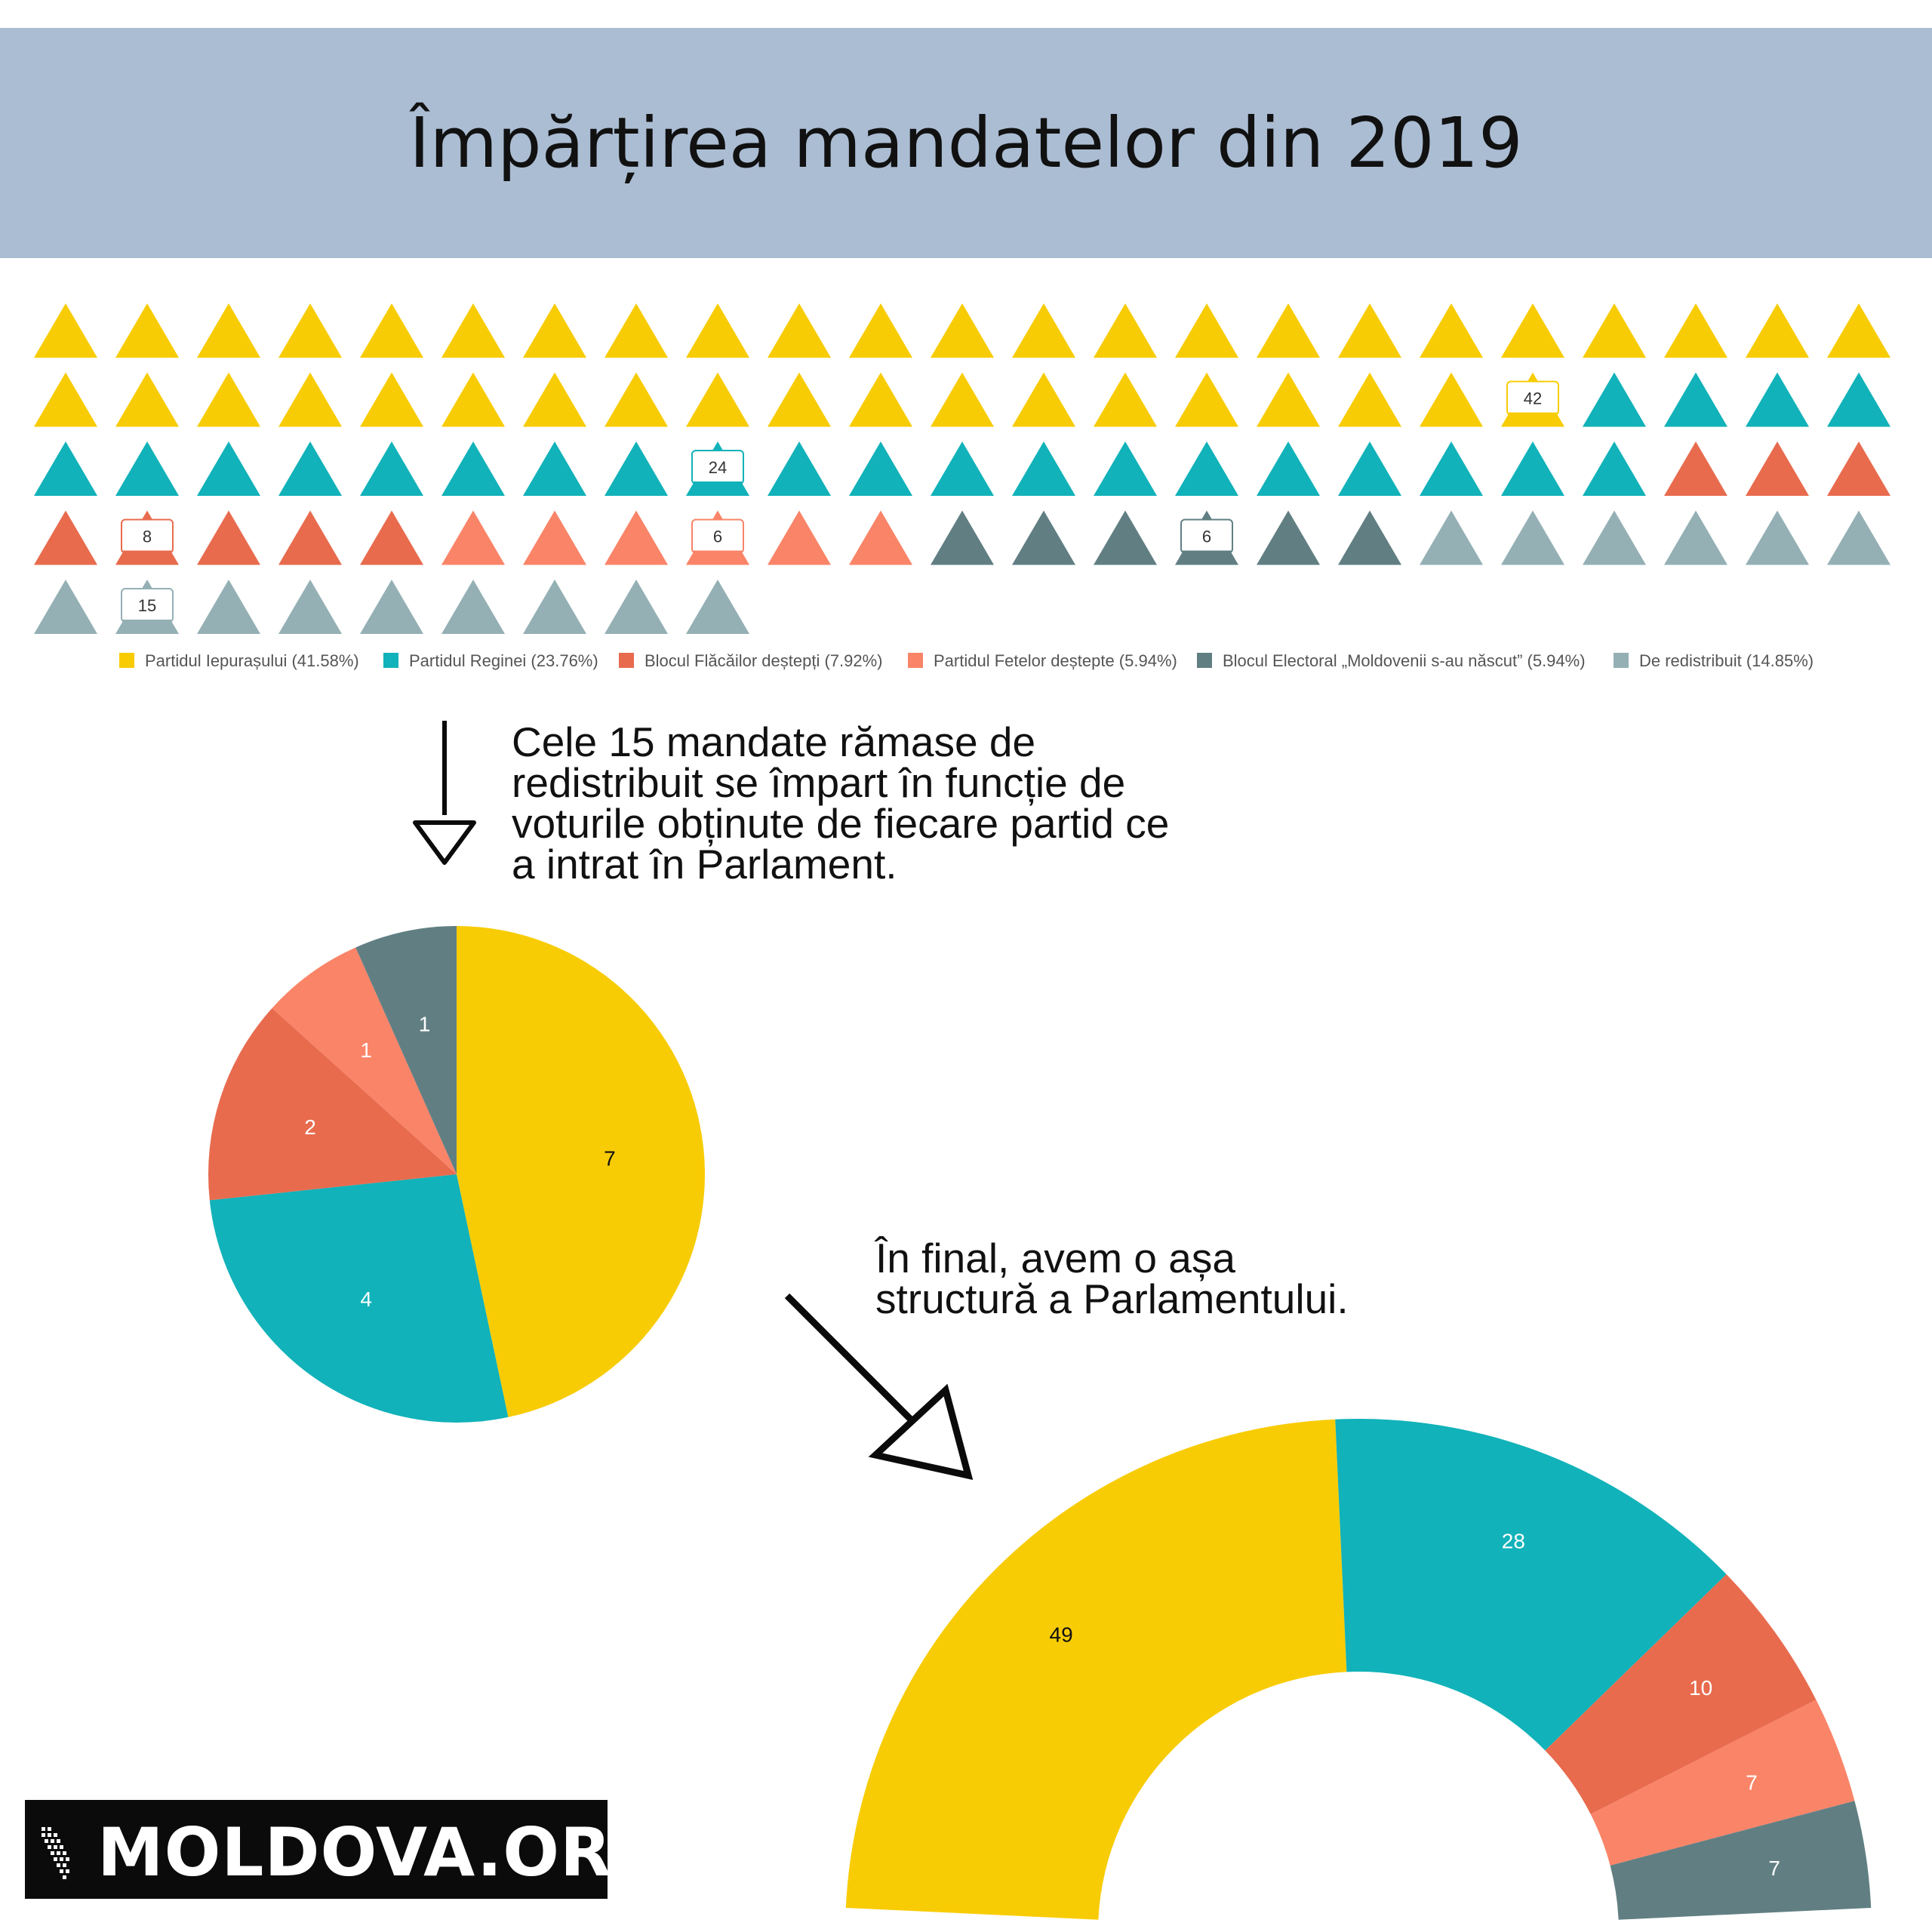 Image resolution: width=1932 pixels, height=1932 pixels. What do you see at coordinates (1700, 1688) in the screenshot?
I see `donut-segment-label: 10` at bounding box center [1700, 1688].